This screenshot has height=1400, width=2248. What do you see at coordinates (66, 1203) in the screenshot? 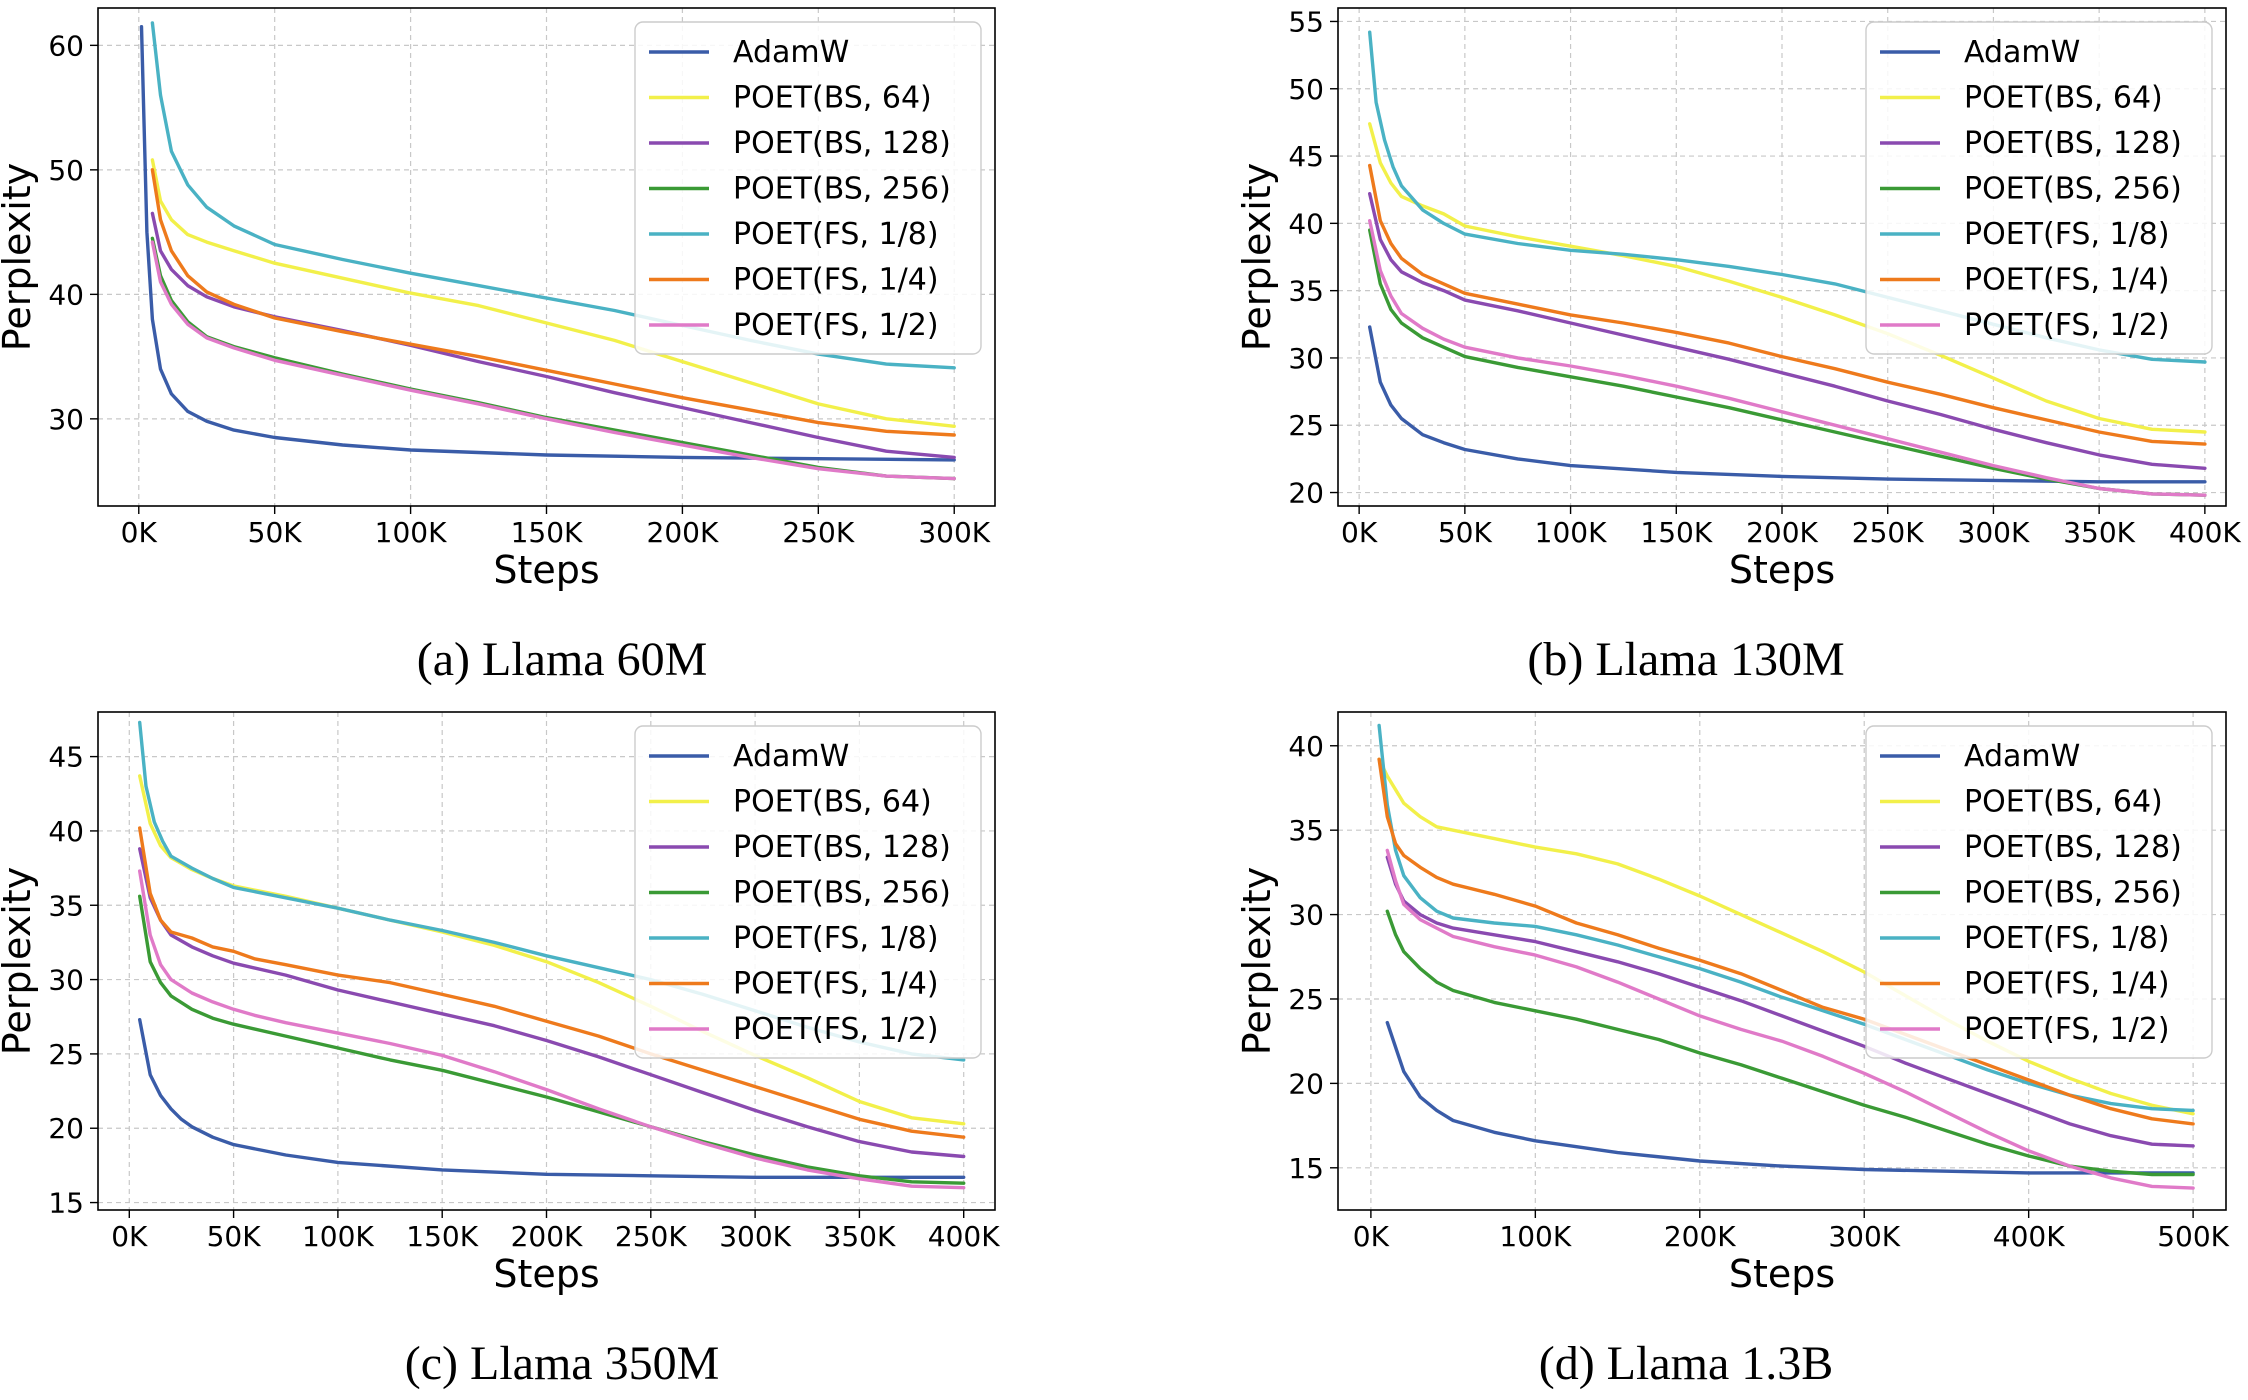
I see `y-tick-label: 15` at bounding box center [66, 1203].